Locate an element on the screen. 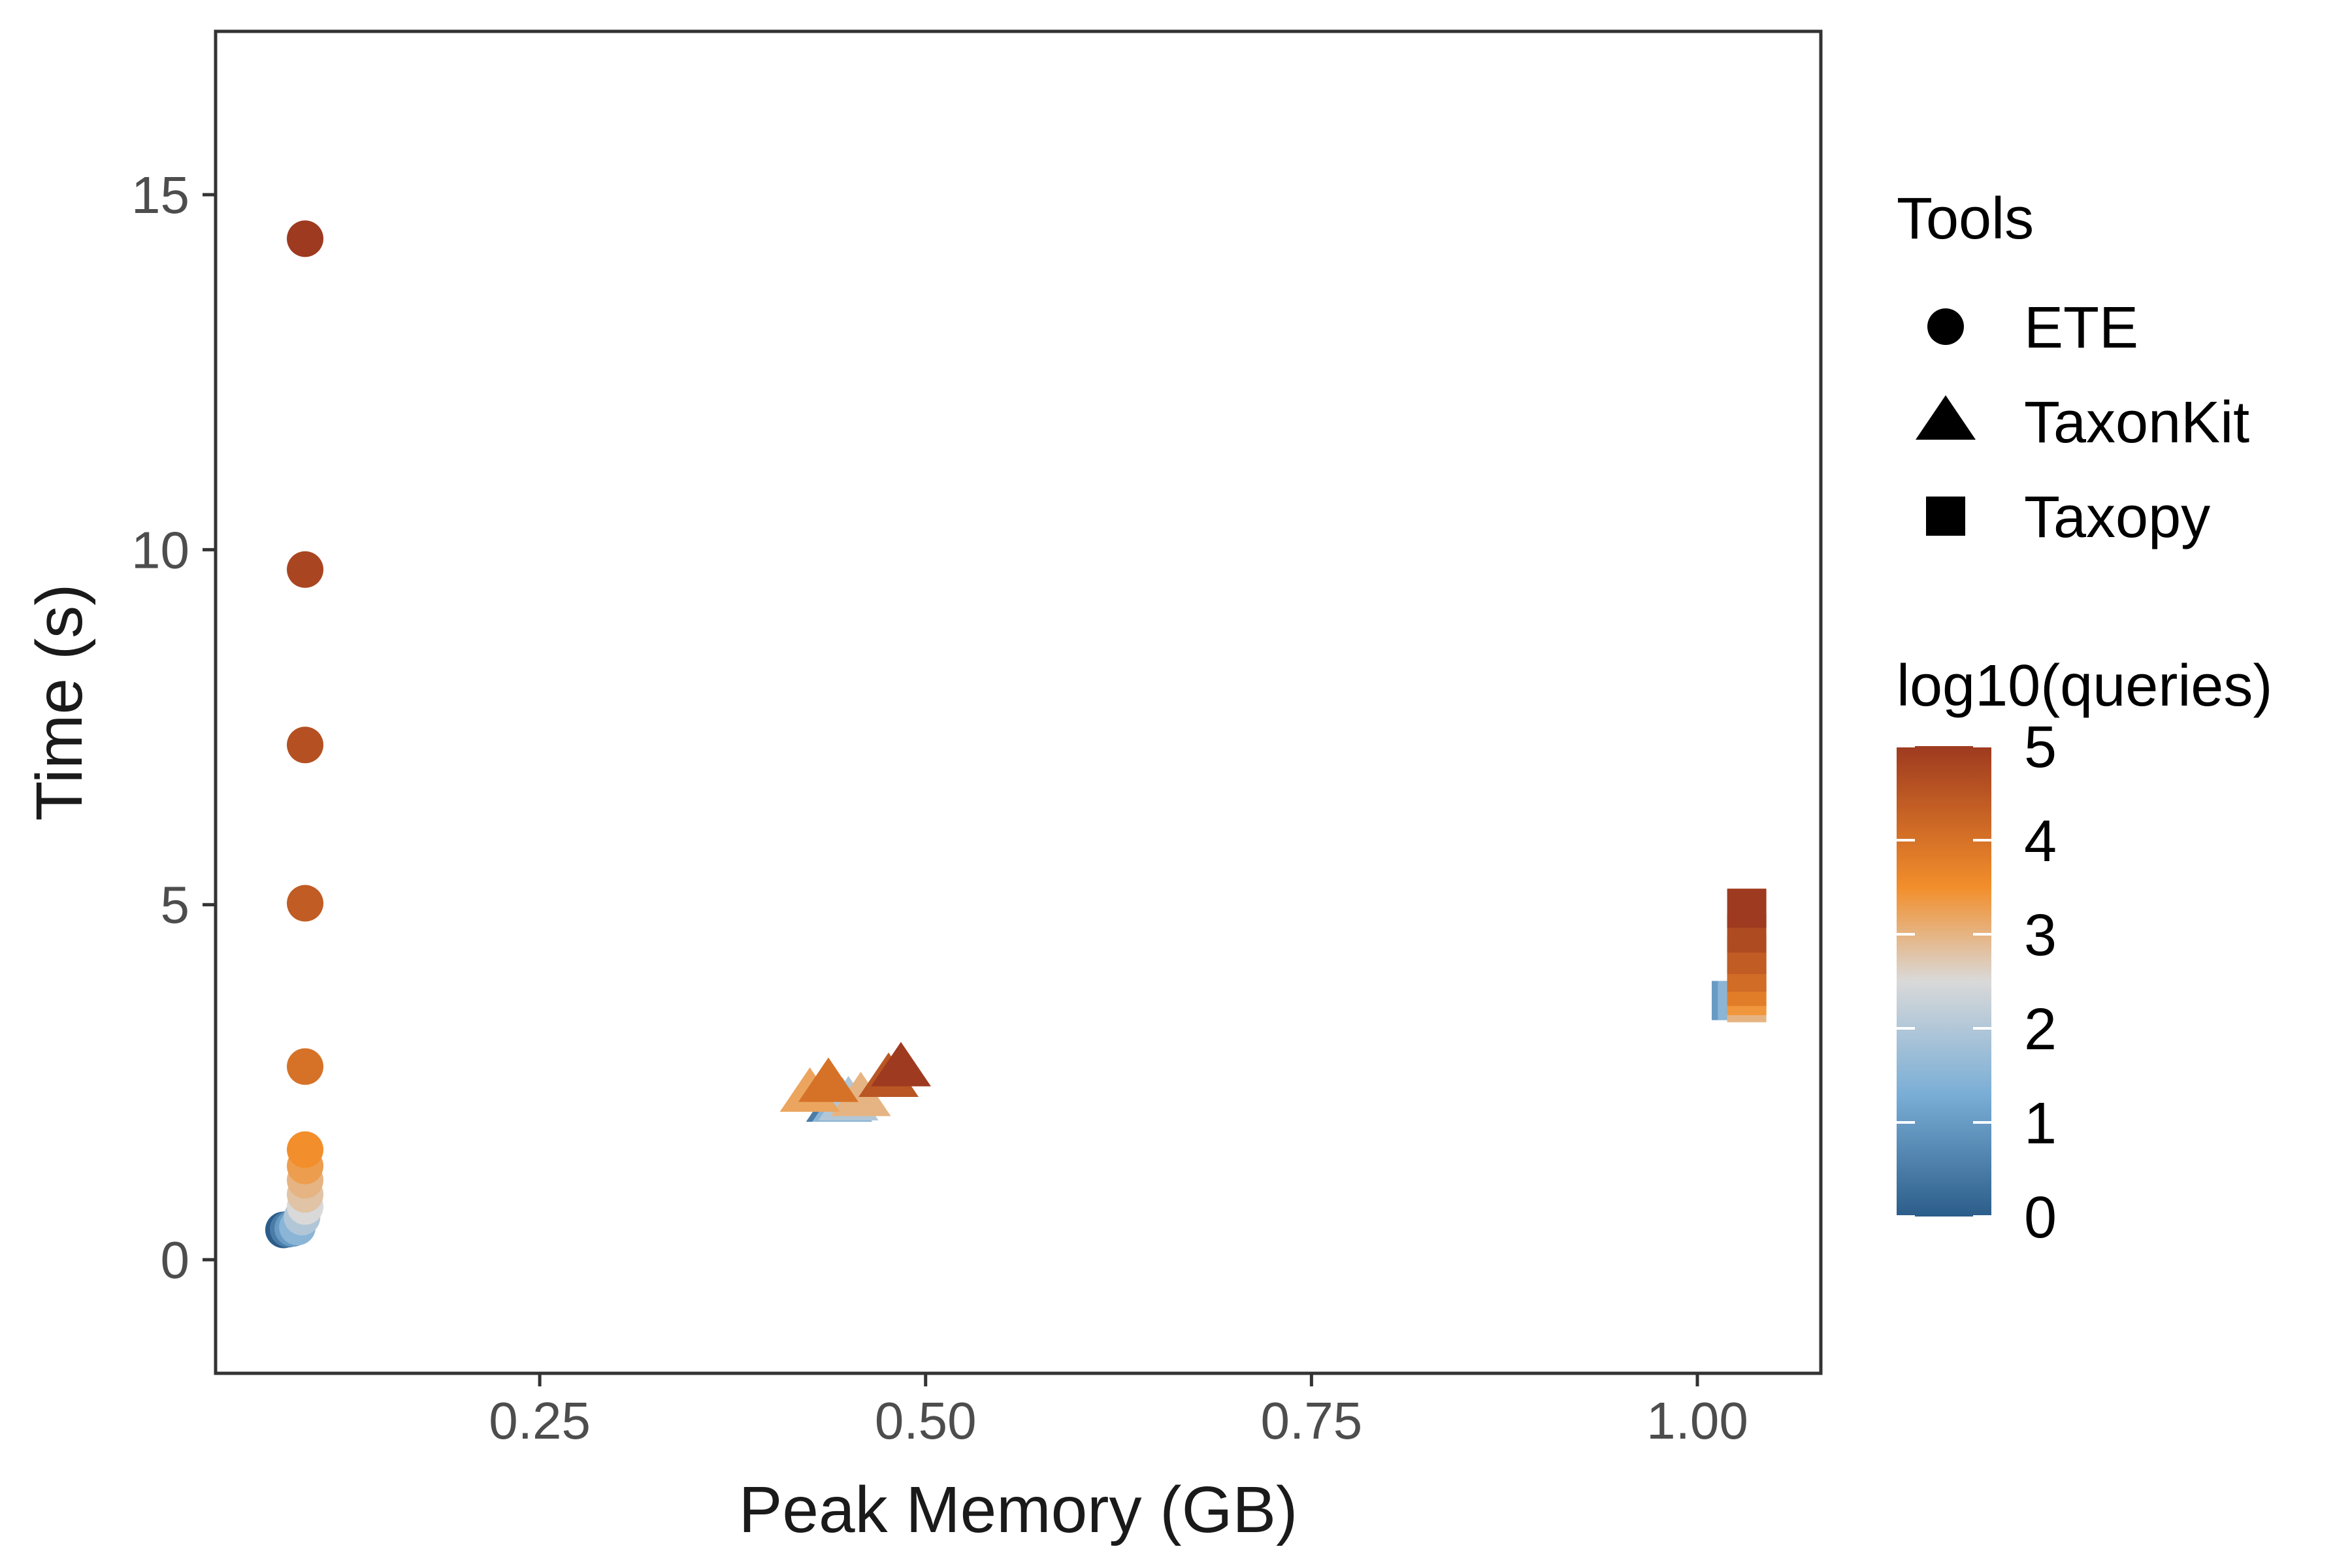  y-tick-label: 5 is located at coordinates (175, 905).